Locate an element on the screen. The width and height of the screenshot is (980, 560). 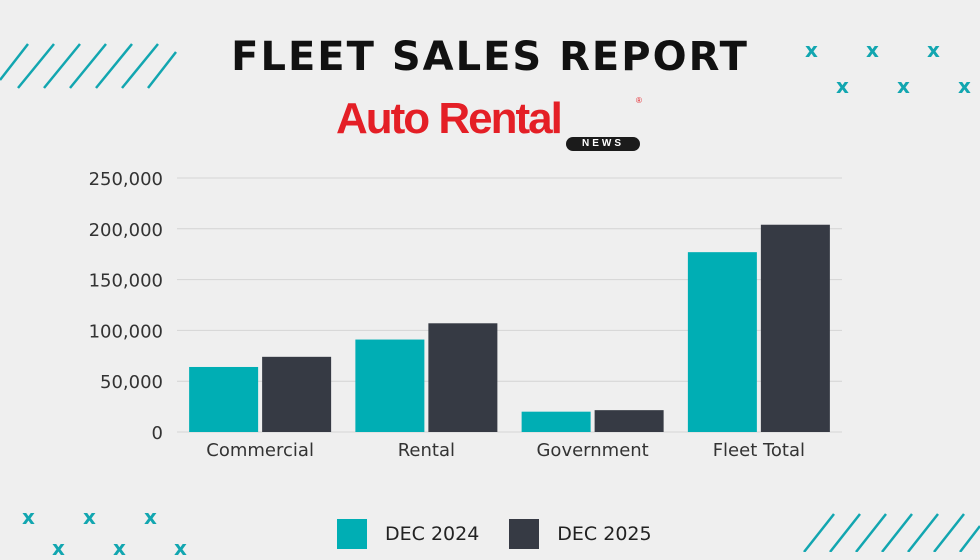
registered-mark-icon: ® is located at coordinates (639, 100).